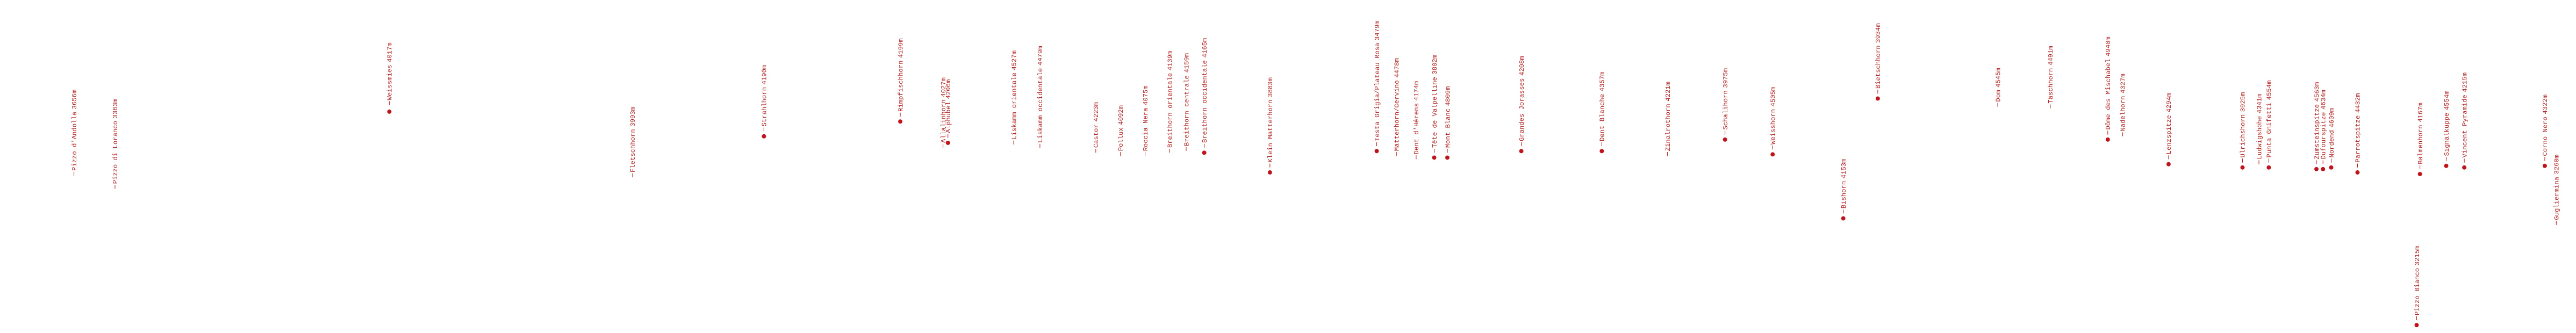 The image size is (2576, 333). I want to click on peak-label: Klein Matterhorn 3883m, so click(1270, 126).